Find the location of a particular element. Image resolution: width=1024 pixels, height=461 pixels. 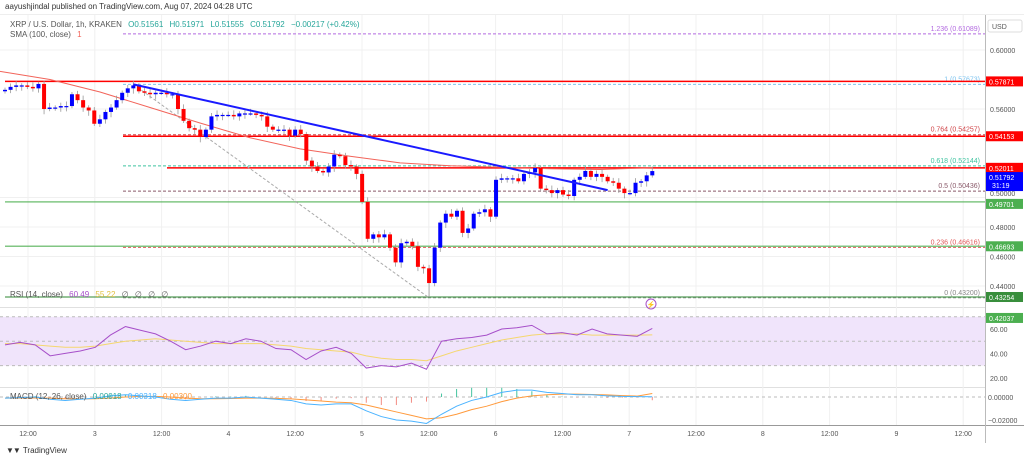

price-tick-label: 0.60000 is located at coordinates (1002, 51).